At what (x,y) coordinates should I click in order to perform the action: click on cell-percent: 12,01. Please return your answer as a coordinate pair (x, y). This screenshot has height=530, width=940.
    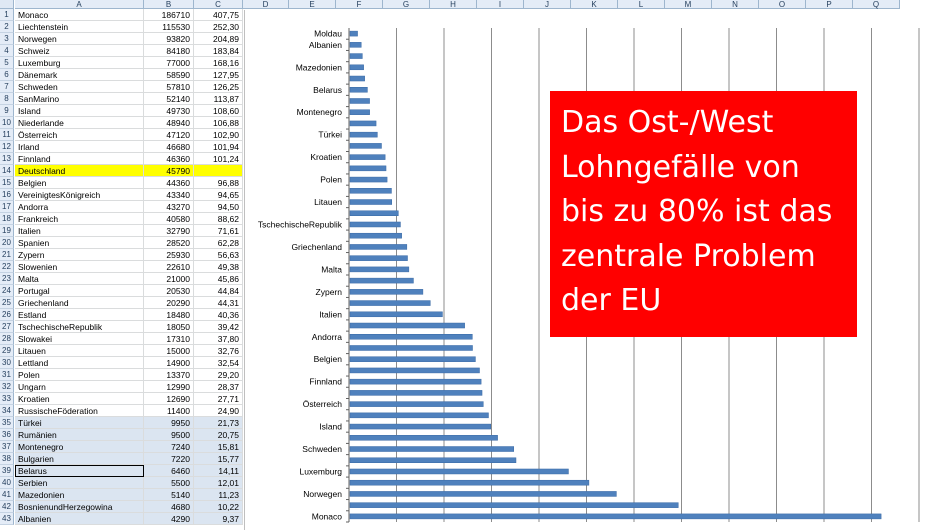
    Looking at the image, I should click on (218, 483).